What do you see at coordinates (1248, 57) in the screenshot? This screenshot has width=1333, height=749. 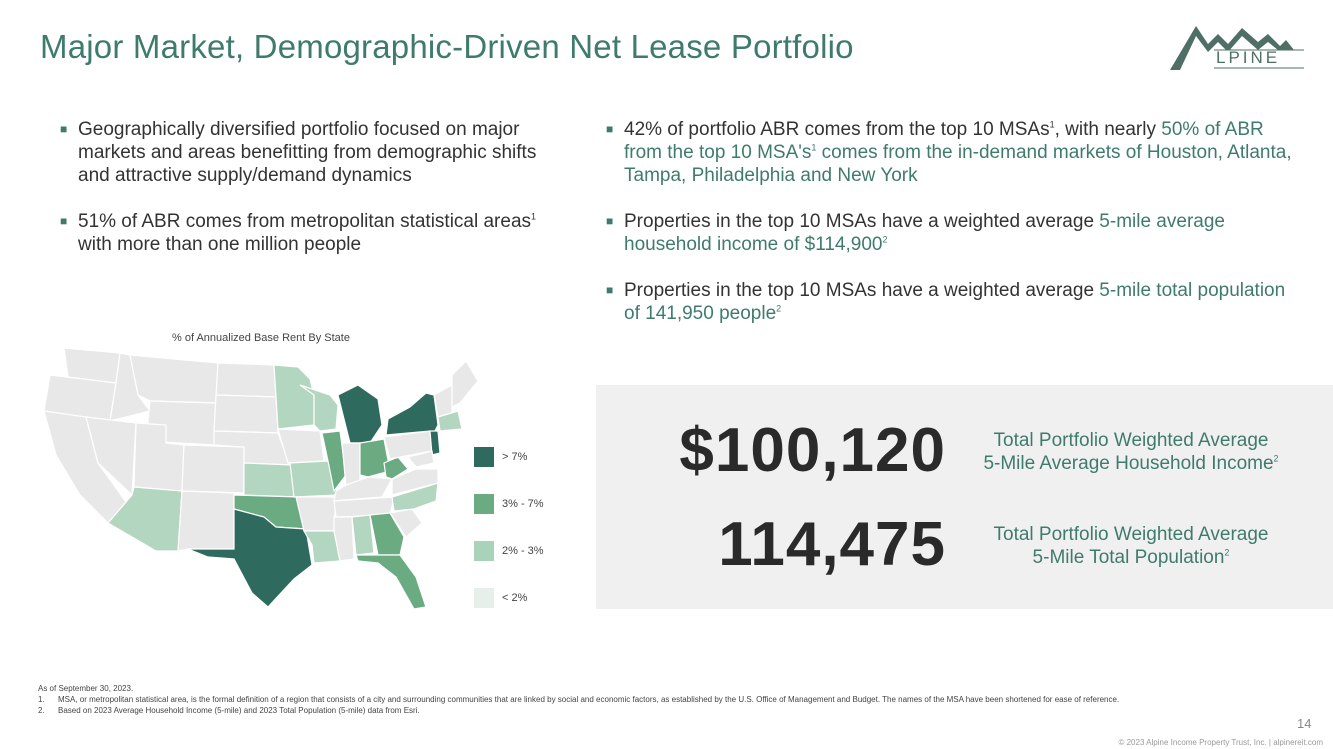 I see `logo-wordmark: LPINE` at bounding box center [1248, 57].